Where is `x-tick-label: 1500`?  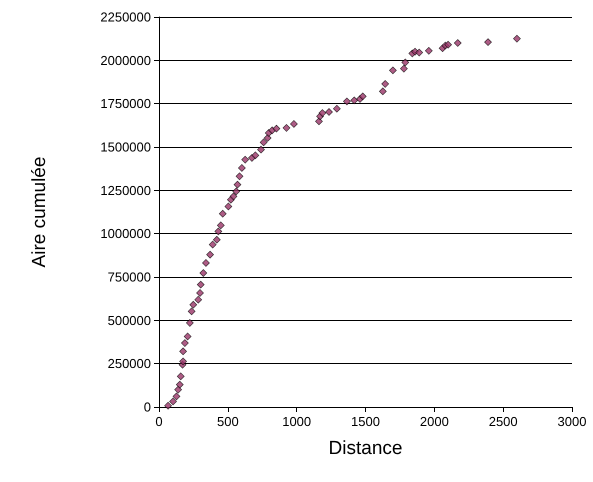
x-tick-label: 1500 is located at coordinates (365, 421).